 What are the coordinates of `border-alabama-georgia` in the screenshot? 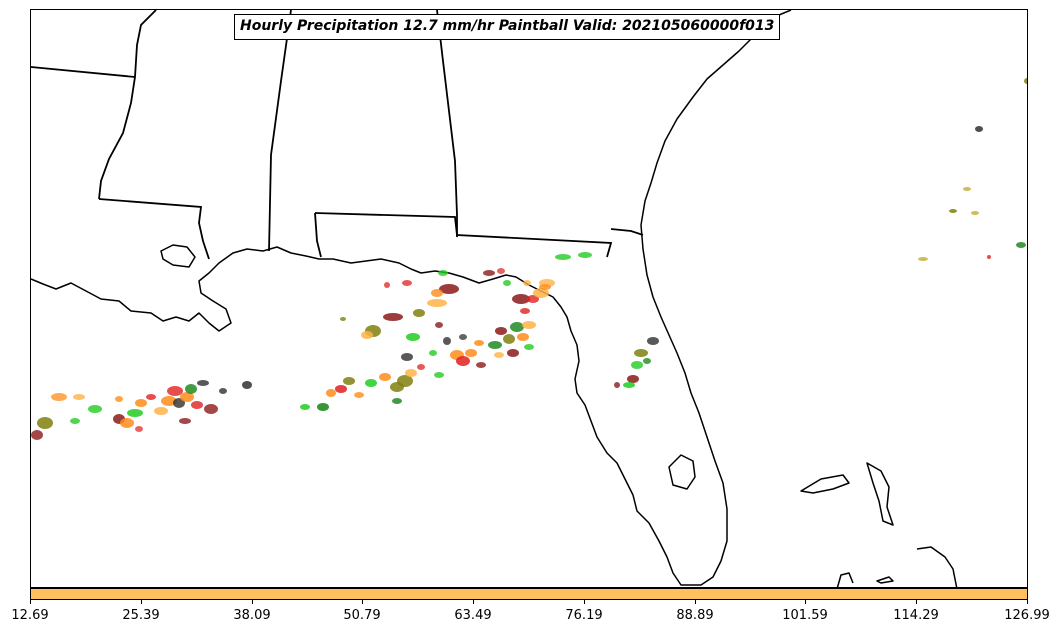 It's located at (447, 123).